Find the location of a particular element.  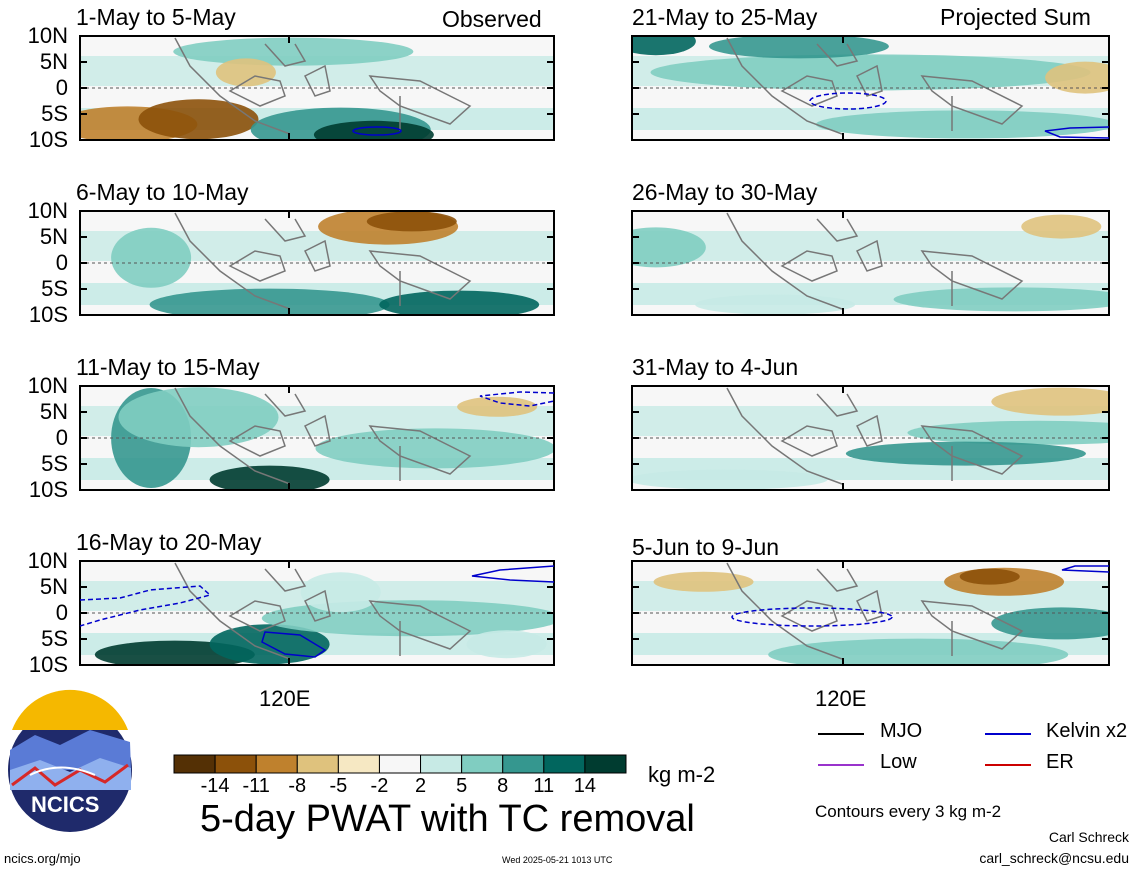

footer-timestamp: Wed 2025-05-21 1013 UTC is located at coordinates (557, 860).